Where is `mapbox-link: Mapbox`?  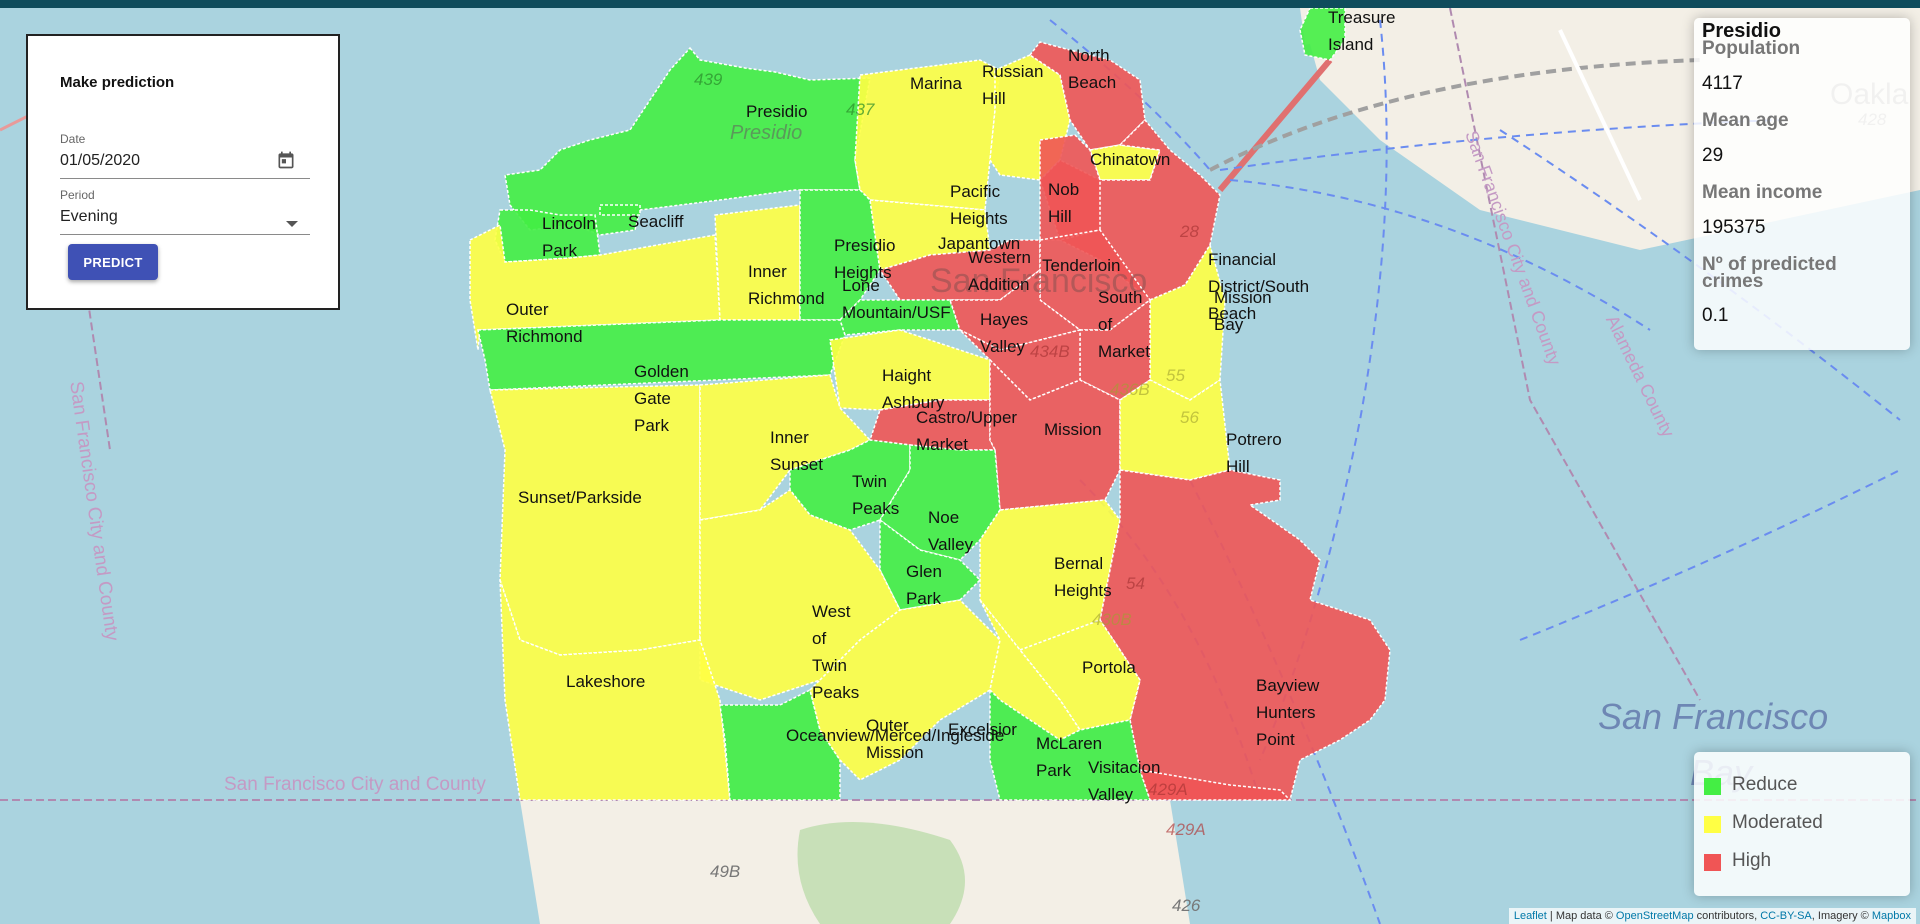 mapbox-link: Mapbox is located at coordinates (1891, 916).